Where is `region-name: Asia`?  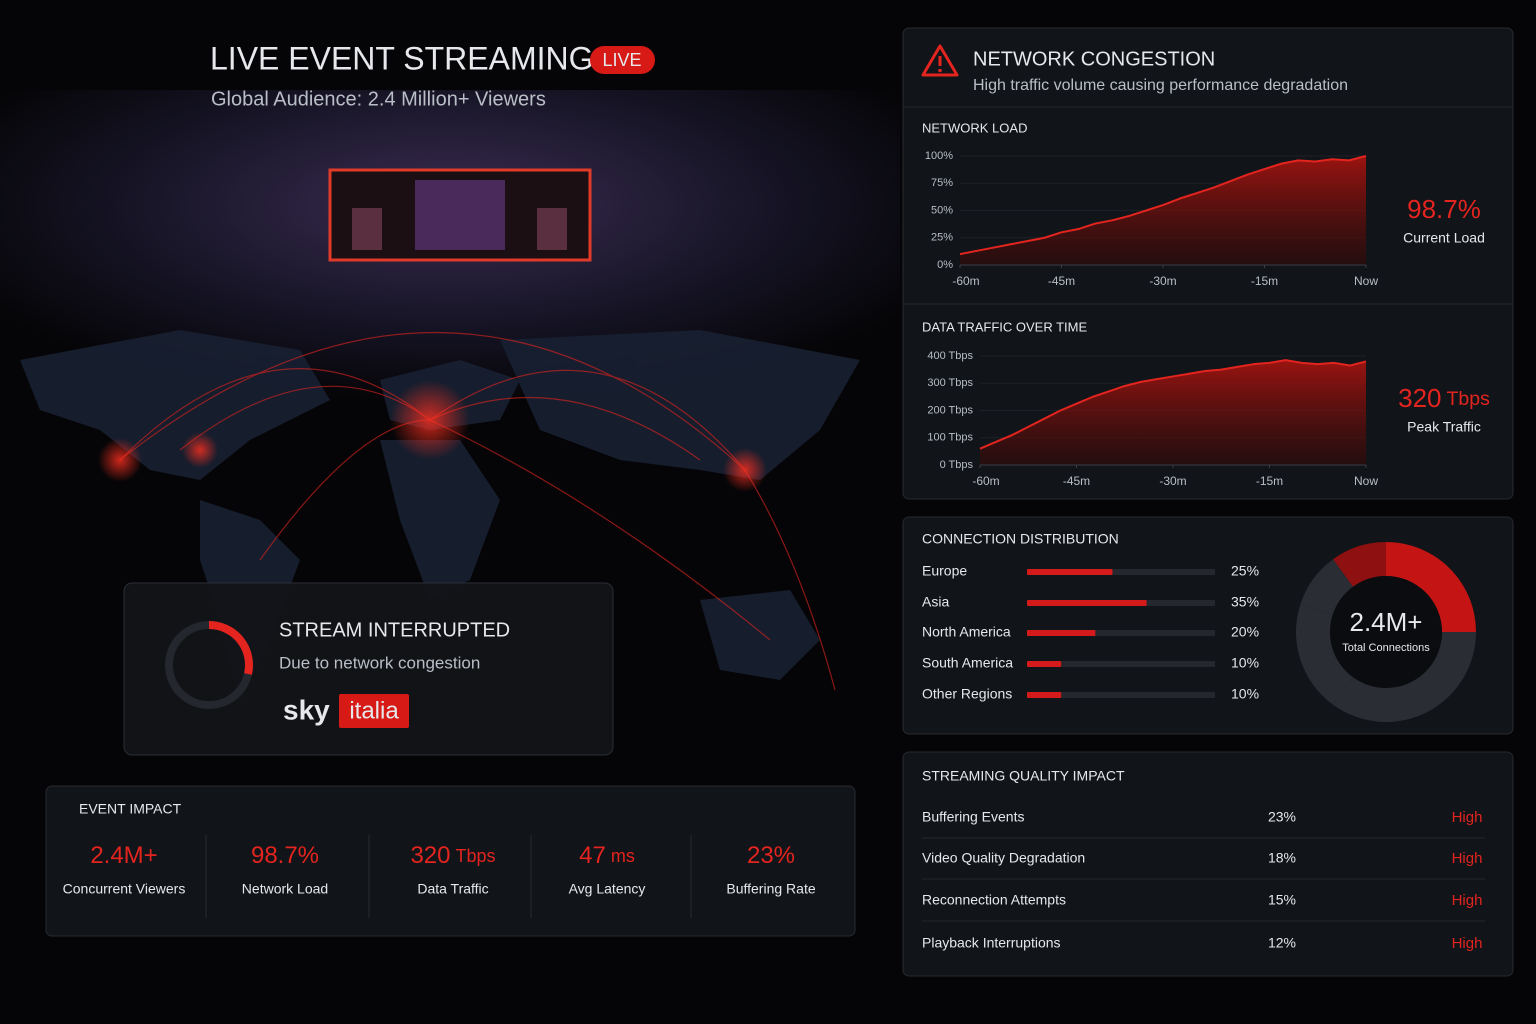
region-name: Asia is located at coordinates (935, 602).